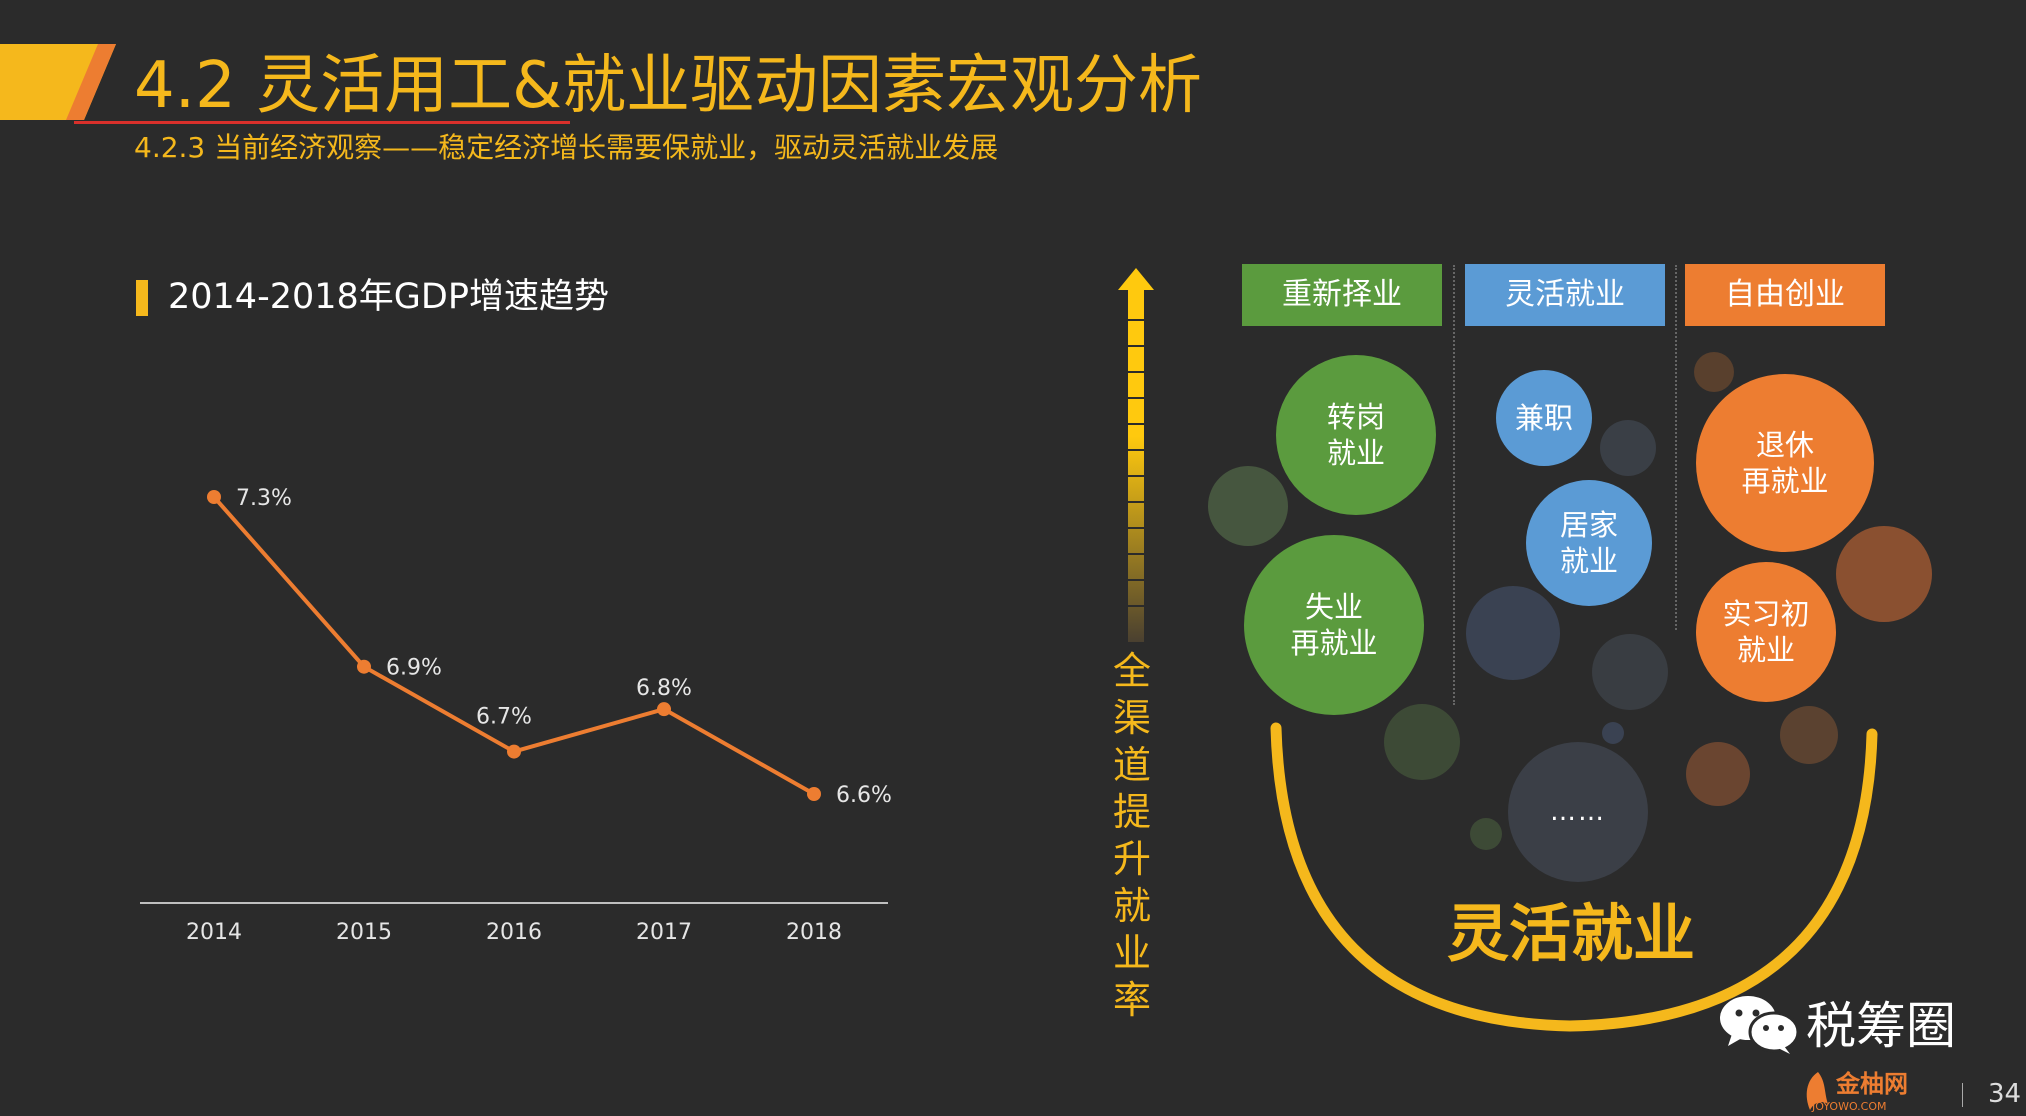  I want to click on arrow-caption: 全渠道提升就业率, so click(1131, 835).